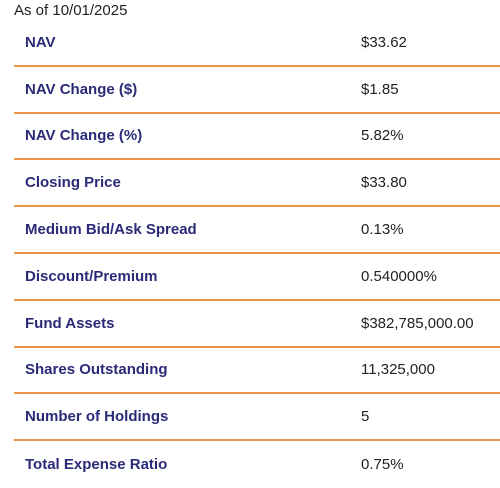  Describe the element at coordinates (257, 371) in the screenshot. I see `table-row: Shares Outstanding 11,325,000` at that location.